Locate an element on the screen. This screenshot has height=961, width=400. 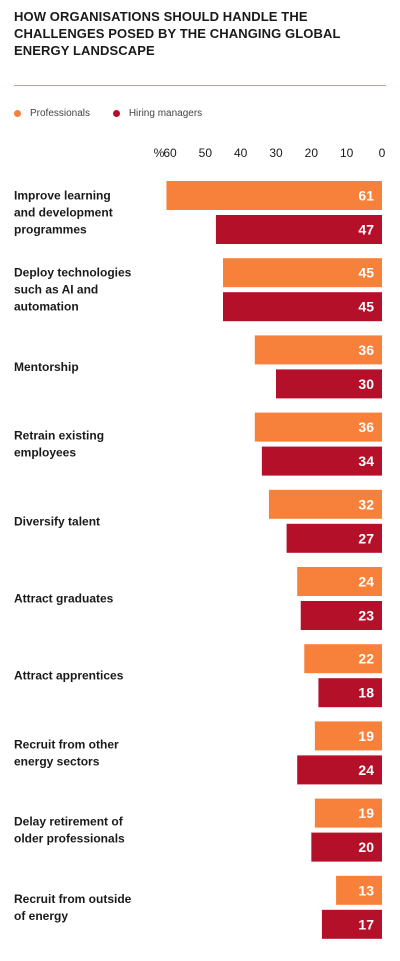
data-label-hiring-managers: 20 is located at coordinates (366, 847).